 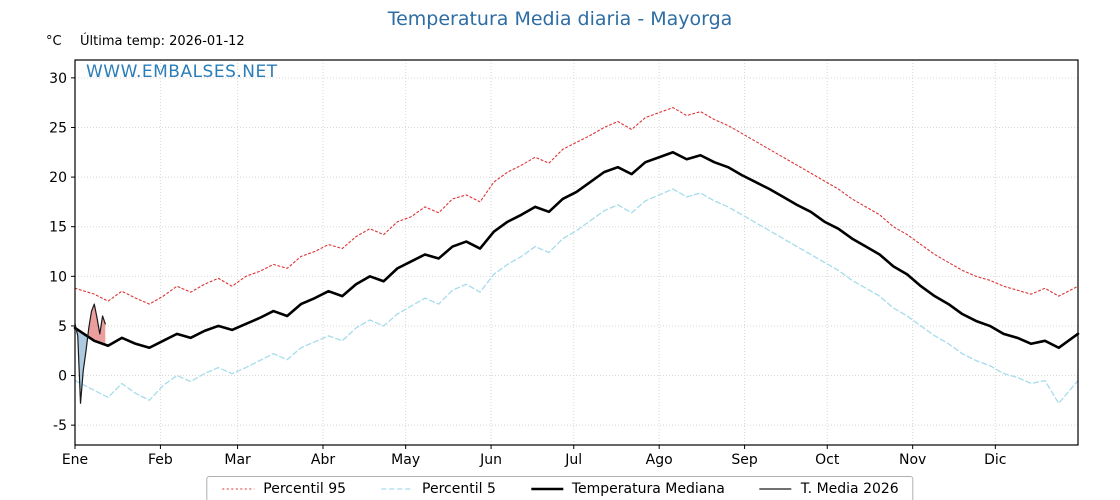 What do you see at coordinates (237, 460) in the screenshot?
I see `x-tick-label: Mar` at bounding box center [237, 460].